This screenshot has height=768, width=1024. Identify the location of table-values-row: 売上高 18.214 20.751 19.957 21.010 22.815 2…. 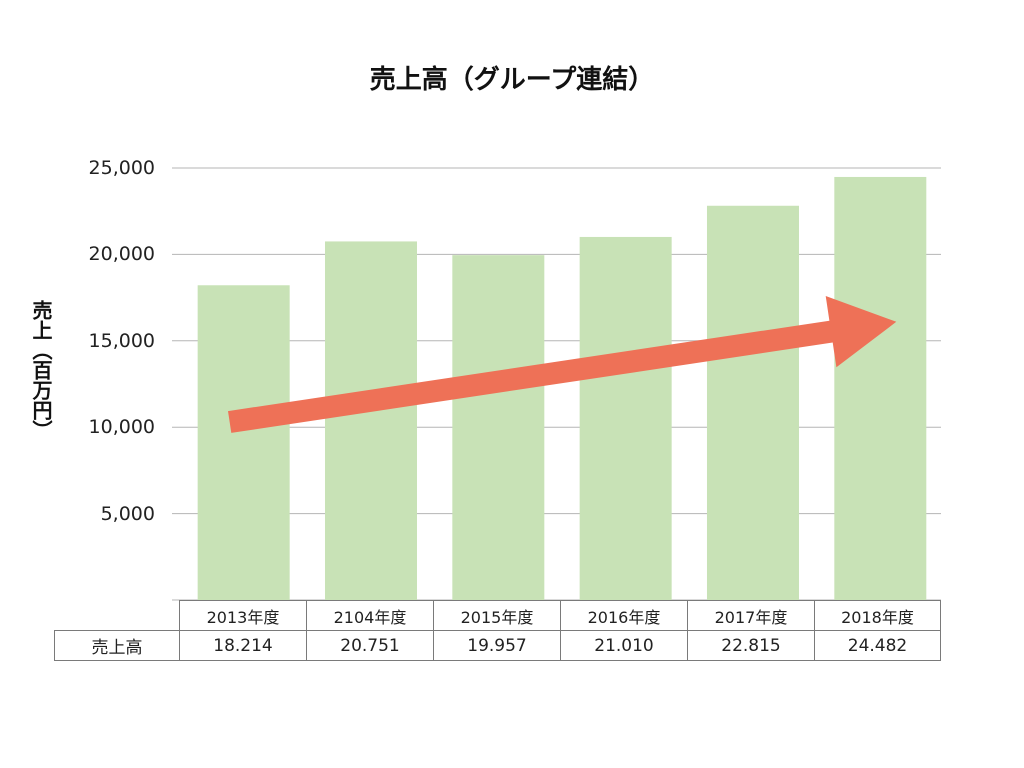
(497, 645).